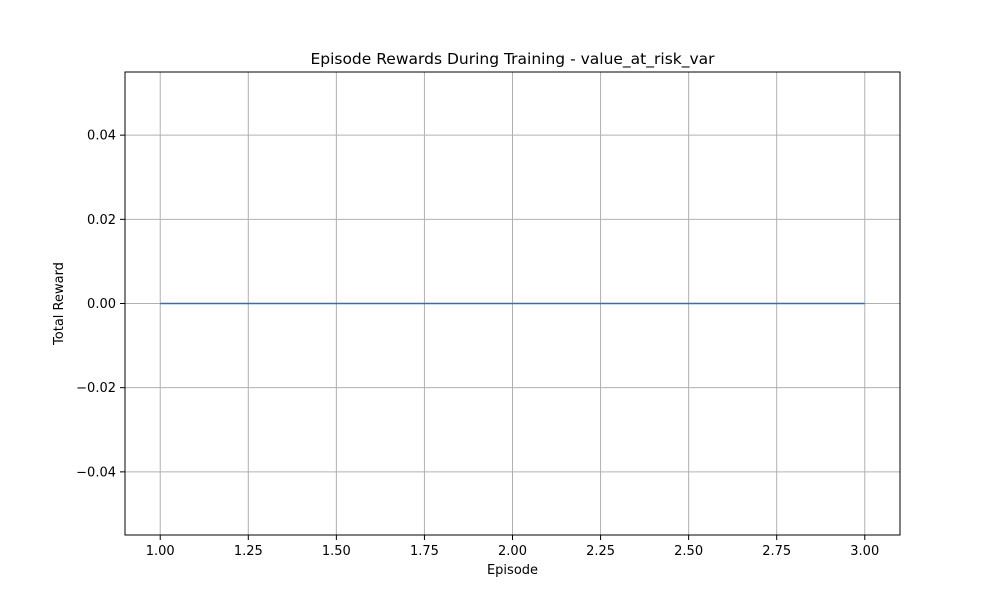 This screenshot has height=600, width=1000. I want to click on x-tick-label: 1.00, so click(160, 551).